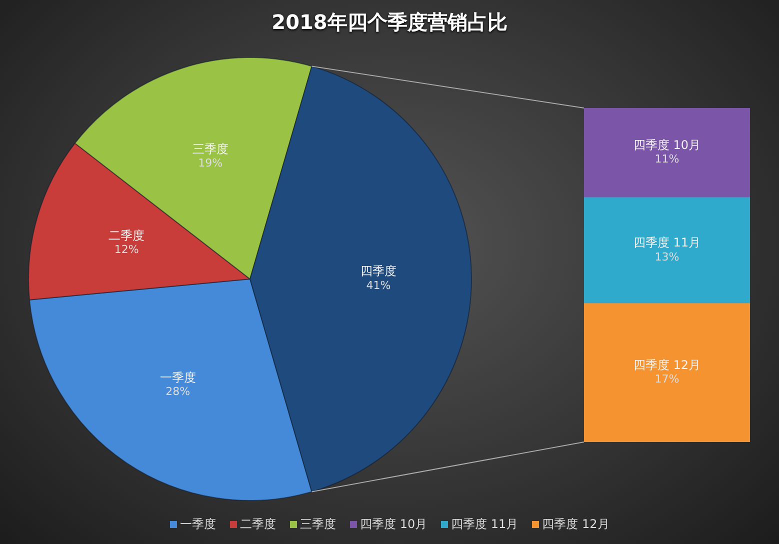 The width and height of the screenshot is (779, 544). Describe the element at coordinates (667, 159) in the screenshot. I see `data-label: 11%` at that location.